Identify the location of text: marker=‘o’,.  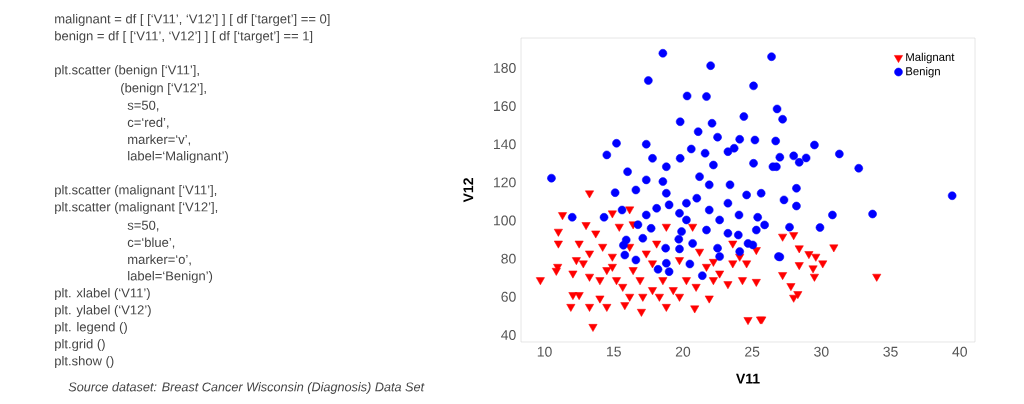
(159, 260).